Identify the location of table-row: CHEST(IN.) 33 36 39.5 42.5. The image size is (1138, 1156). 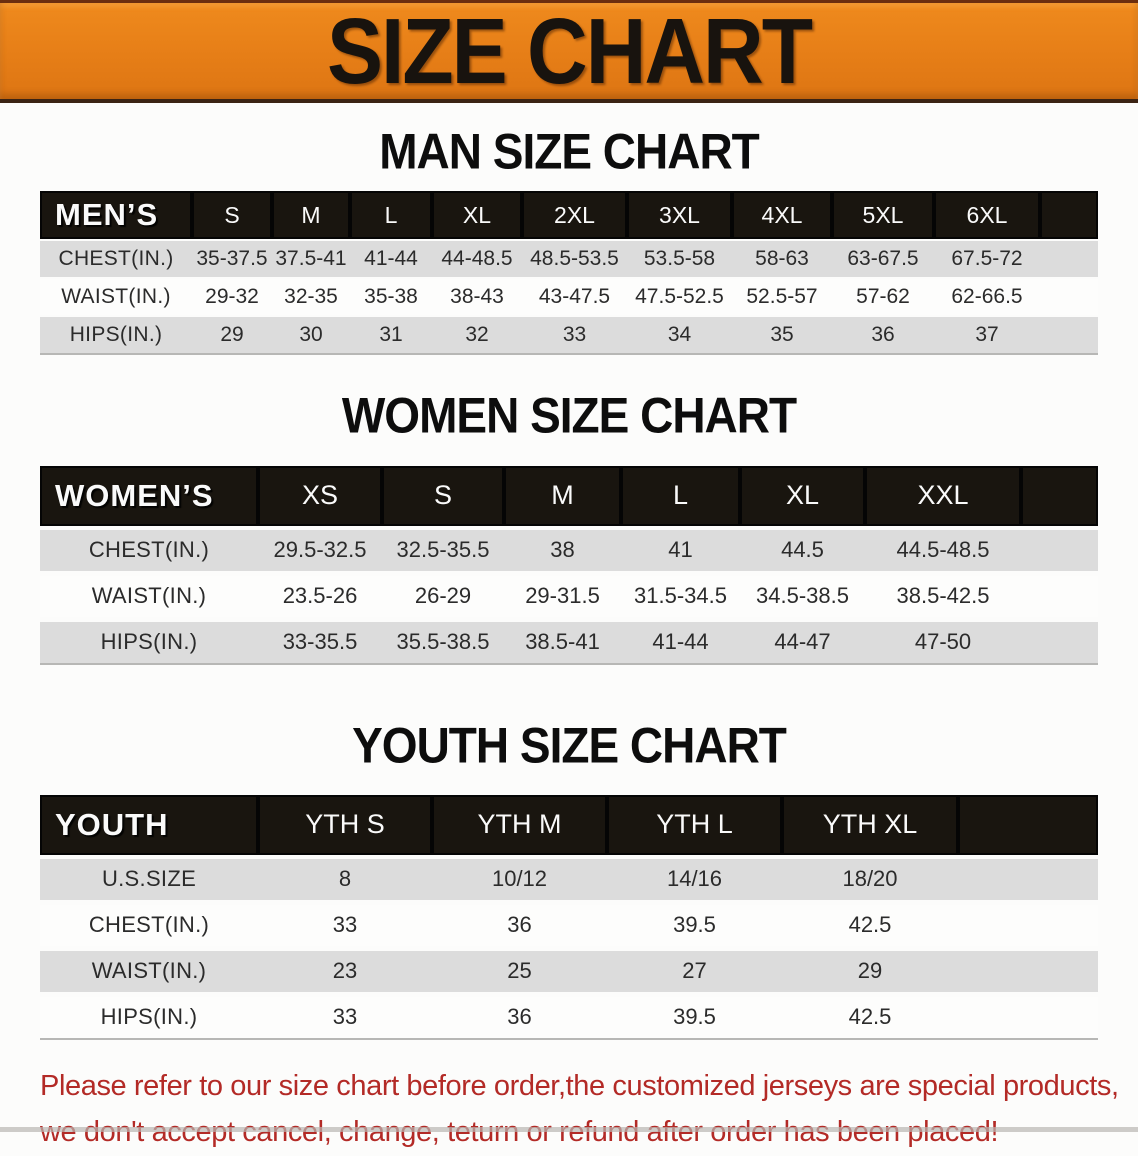
(569, 924).